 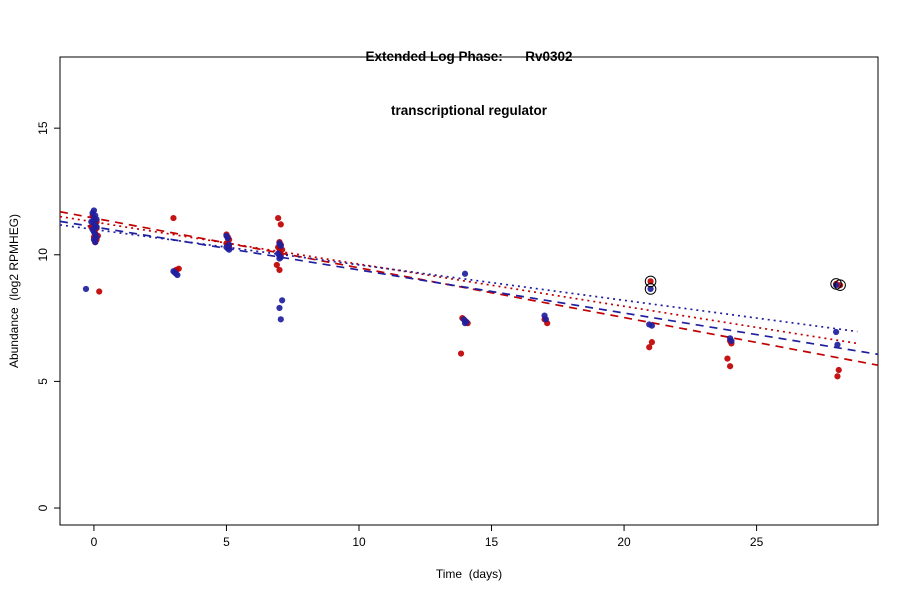 I want to click on x-axis-label: Time (days), so click(x=469, y=574).